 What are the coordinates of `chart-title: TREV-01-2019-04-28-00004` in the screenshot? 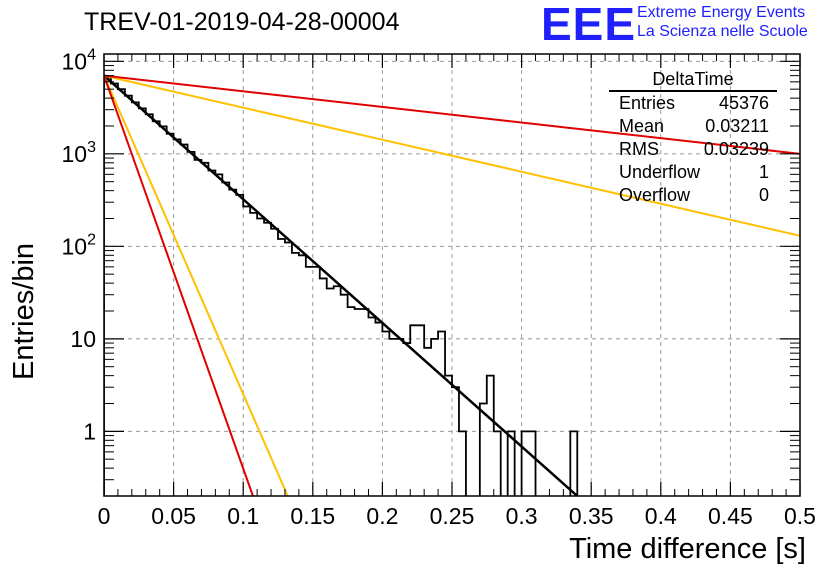 It's located at (242, 22).